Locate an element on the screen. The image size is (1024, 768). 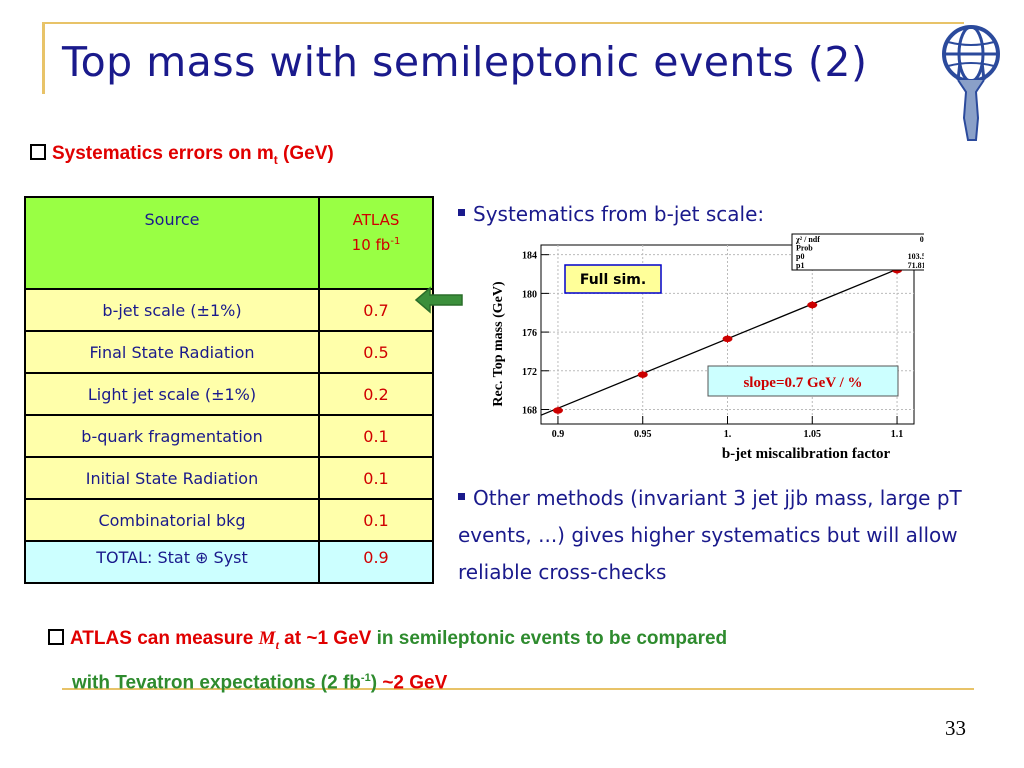
table-header-row: Source ATLAS 10 fb-1 is located at coordinates (229, 243).